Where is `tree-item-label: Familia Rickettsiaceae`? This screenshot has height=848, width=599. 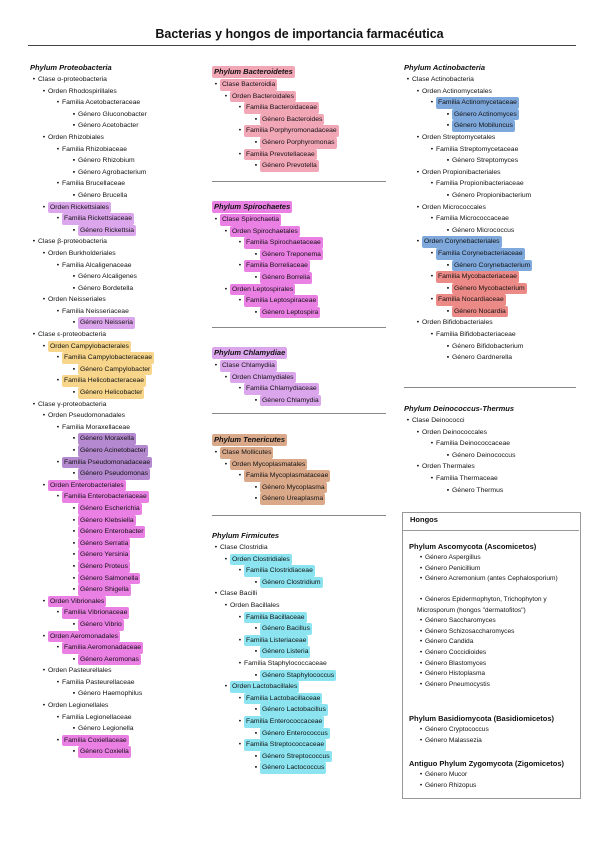
tree-item-label: Familia Rickettsiaceae is located at coordinates (98, 219).